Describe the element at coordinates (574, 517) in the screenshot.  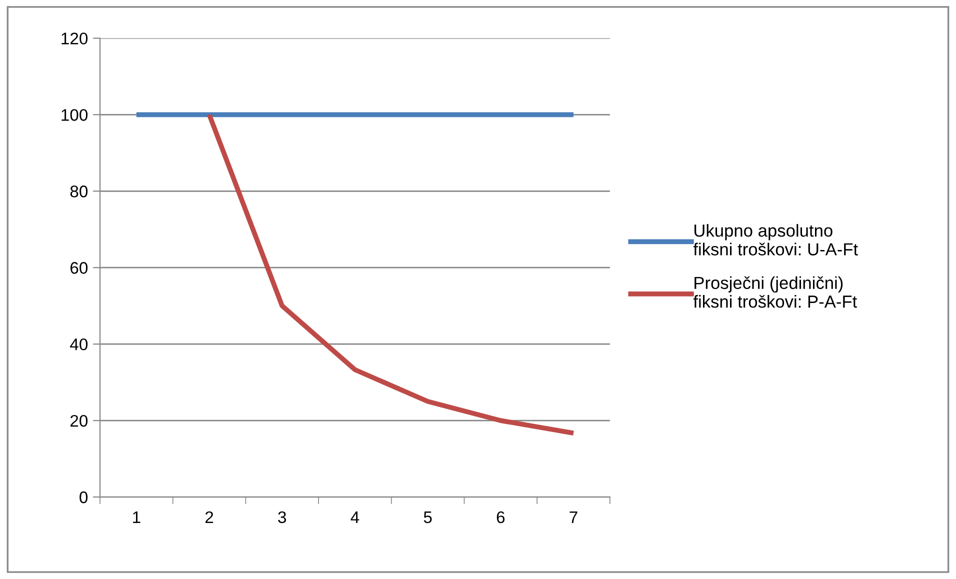
I see `x-tick-label: 7` at that location.